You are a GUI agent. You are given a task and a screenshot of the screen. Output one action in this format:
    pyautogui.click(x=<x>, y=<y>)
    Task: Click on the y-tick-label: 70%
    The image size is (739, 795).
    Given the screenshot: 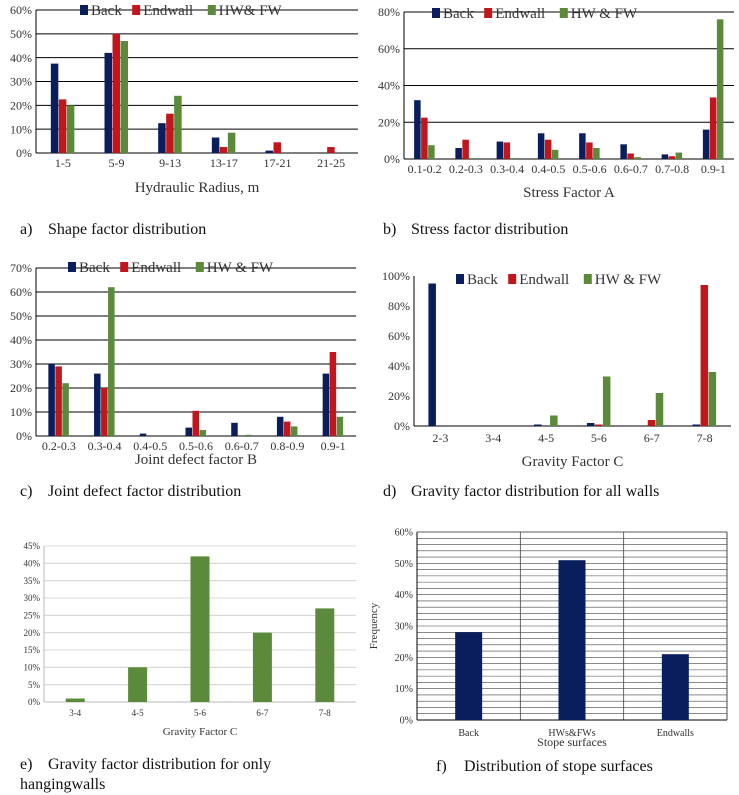 What is the action you would take?
    pyautogui.click(x=21, y=268)
    